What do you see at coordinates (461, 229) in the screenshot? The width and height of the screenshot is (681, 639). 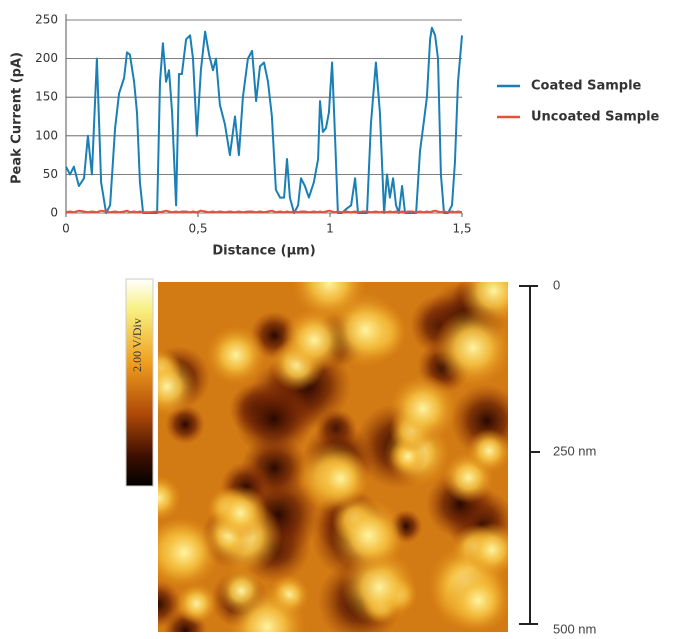 I see `x-tick-label: 1,5` at bounding box center [461, 229].